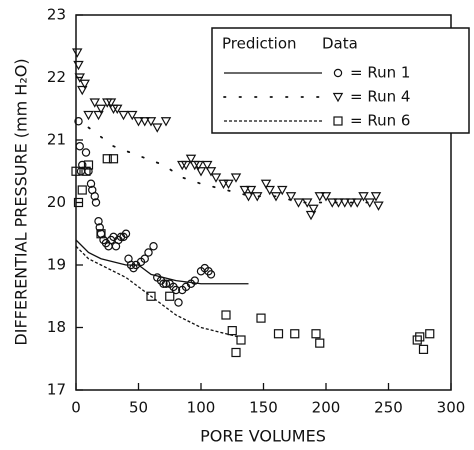  I want to click on y-tick-label: 17, so click(56, 390).